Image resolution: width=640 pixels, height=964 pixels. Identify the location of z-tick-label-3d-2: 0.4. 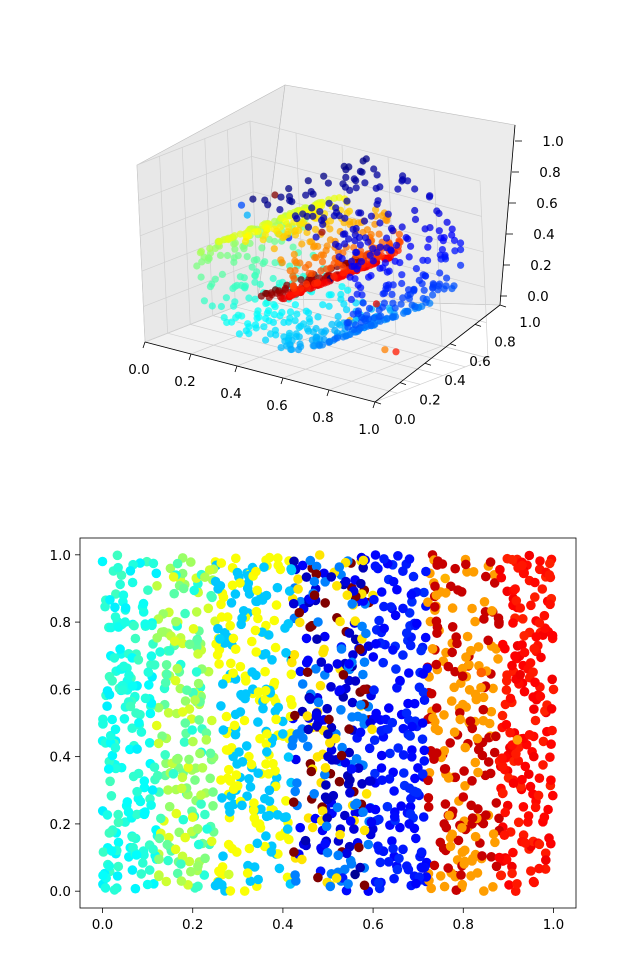
(543, 235).